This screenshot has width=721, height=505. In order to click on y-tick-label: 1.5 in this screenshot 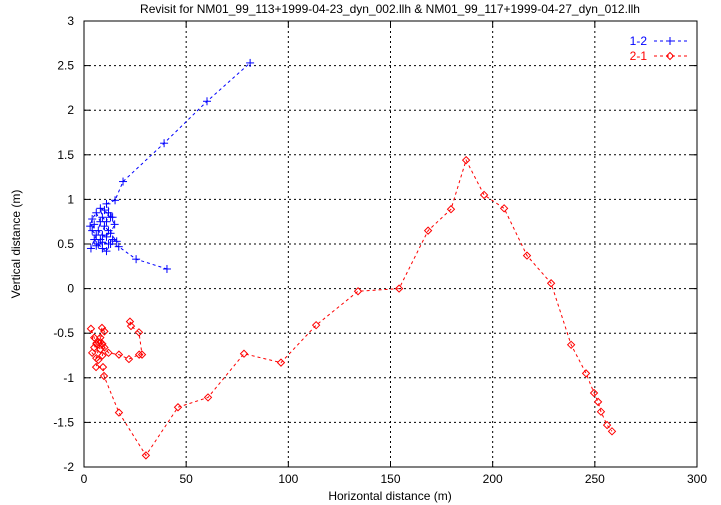, I will do `click(65, 155)`.